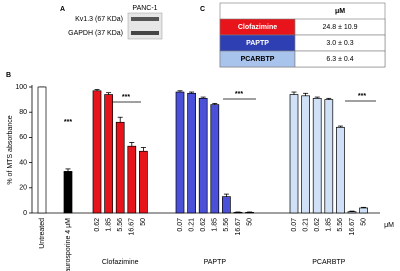  What do you see at coordinates (21, 87) in the screenshot?
I see `y-tick-label: 100` at bounding box center [21, 87].